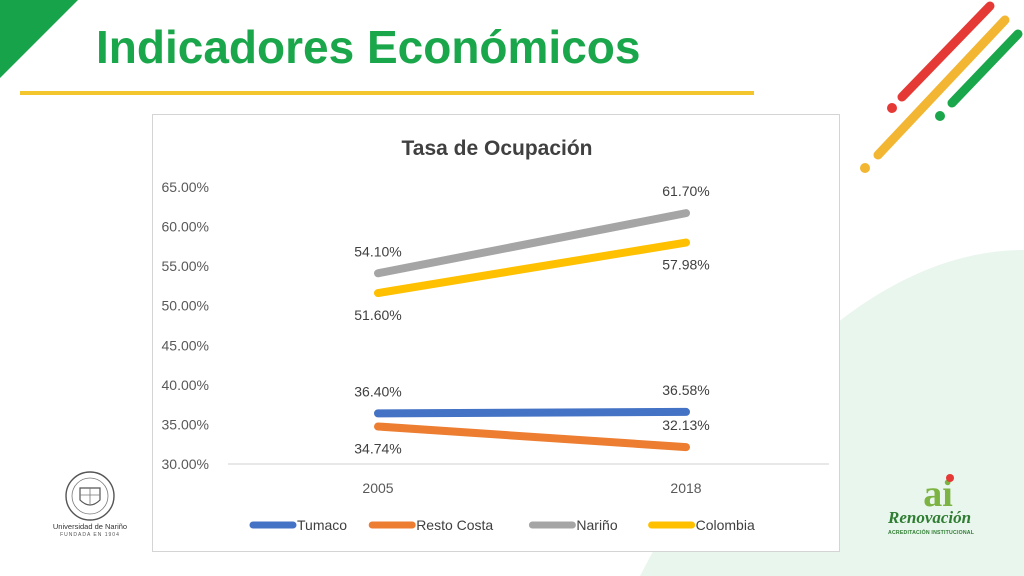 This screenshot has width=1024, height=576. What do you see at coordinates (685, 265) in the screenshot?
I see `data-label: 57.98%` at bounding box center [685, 265].